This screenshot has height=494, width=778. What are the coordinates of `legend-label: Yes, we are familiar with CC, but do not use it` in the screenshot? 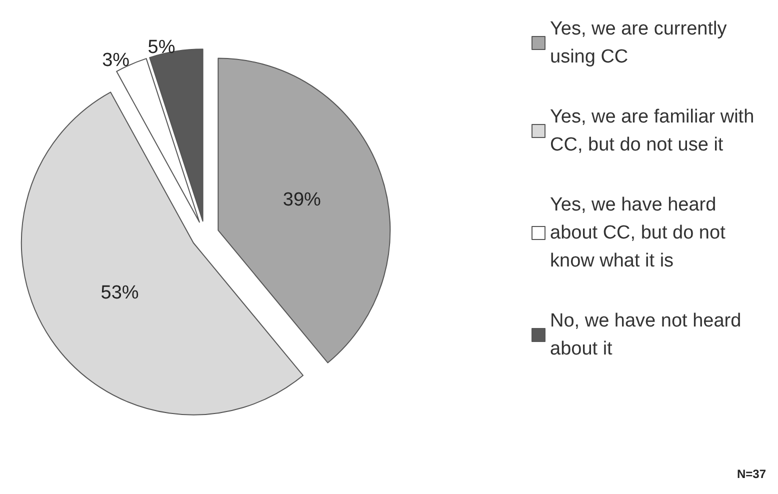 It's located at (655, 131).